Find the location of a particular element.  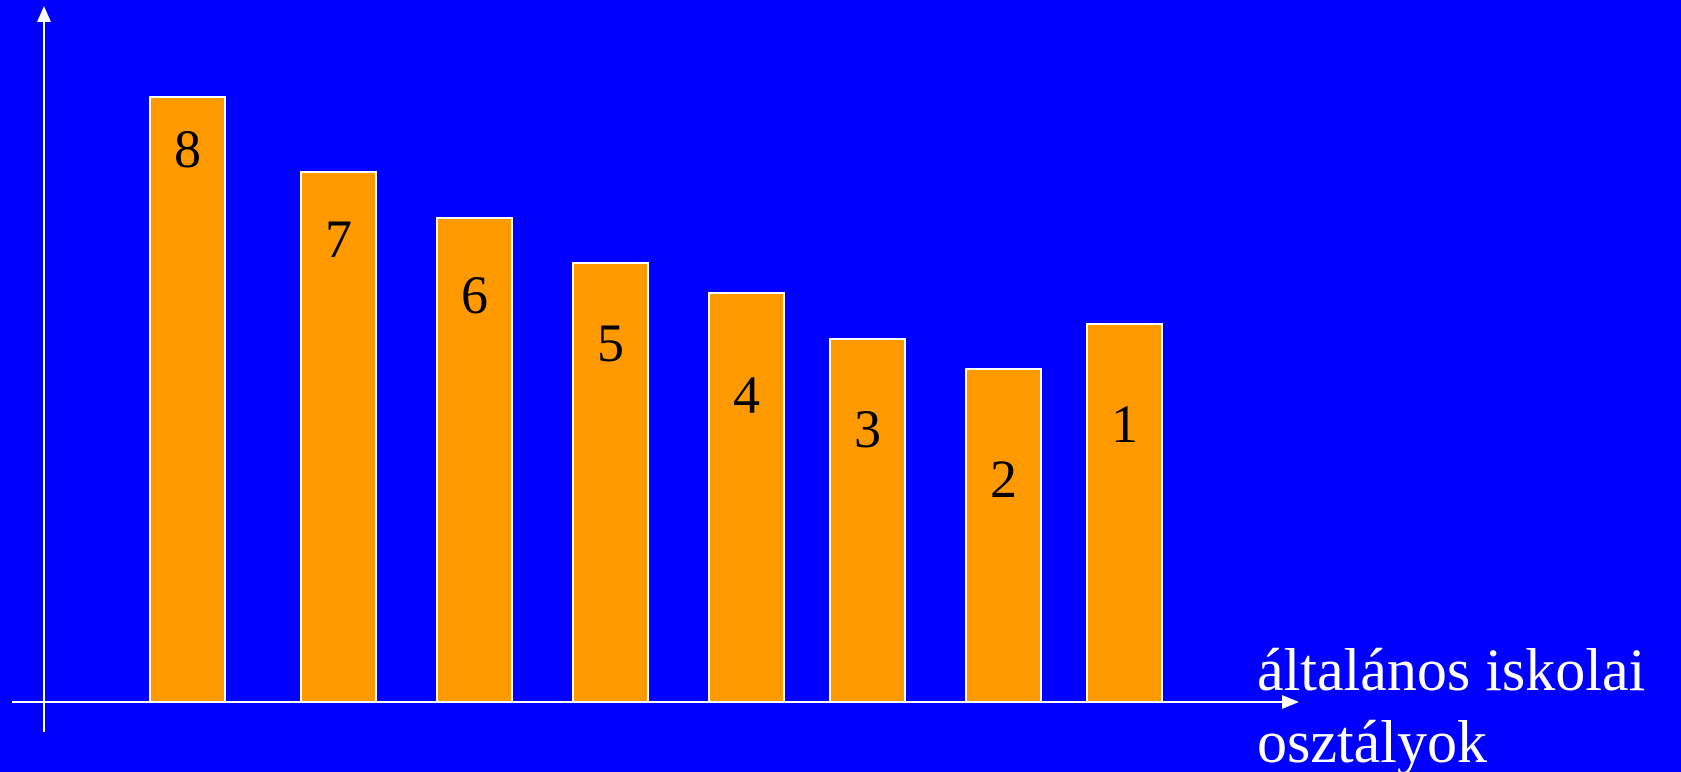

x-axis-label-line-1: általános iskolai is located at coordinates (1451, 670).